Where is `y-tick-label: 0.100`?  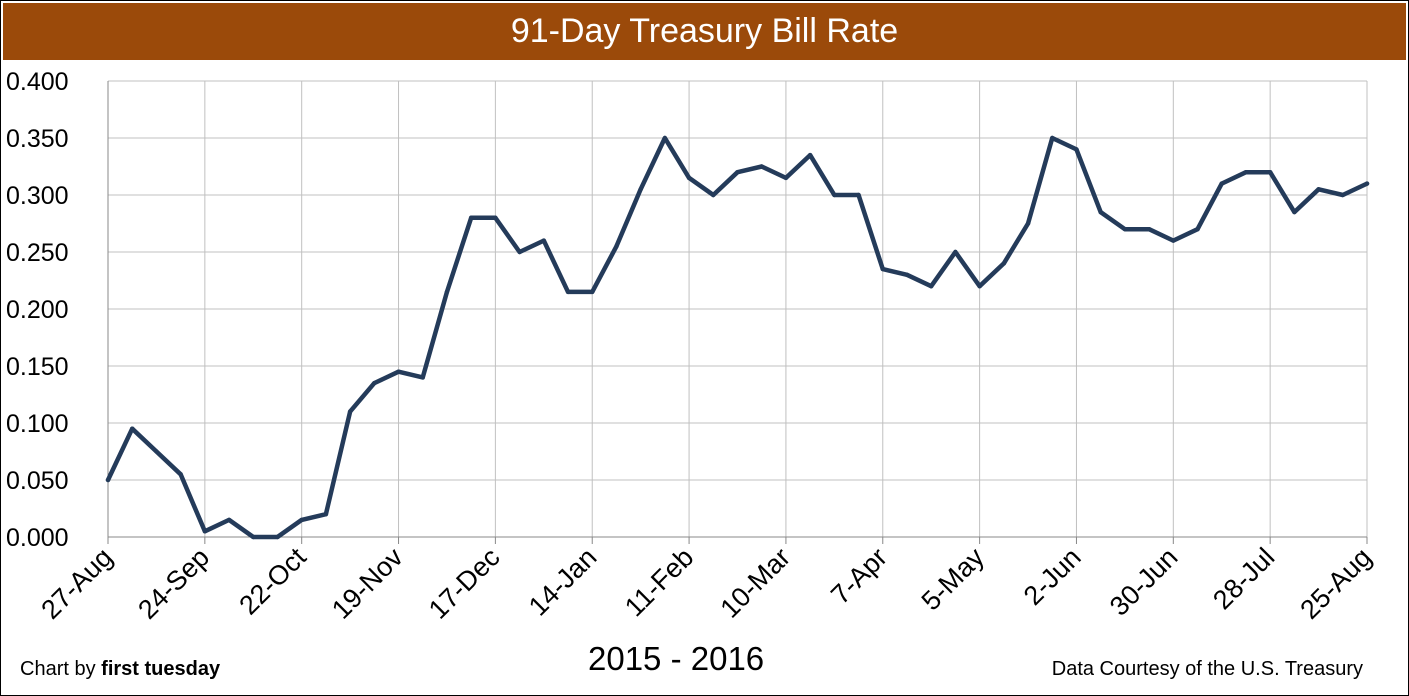 y-tick-label: 0.100 is located at coordinates (37, 424).